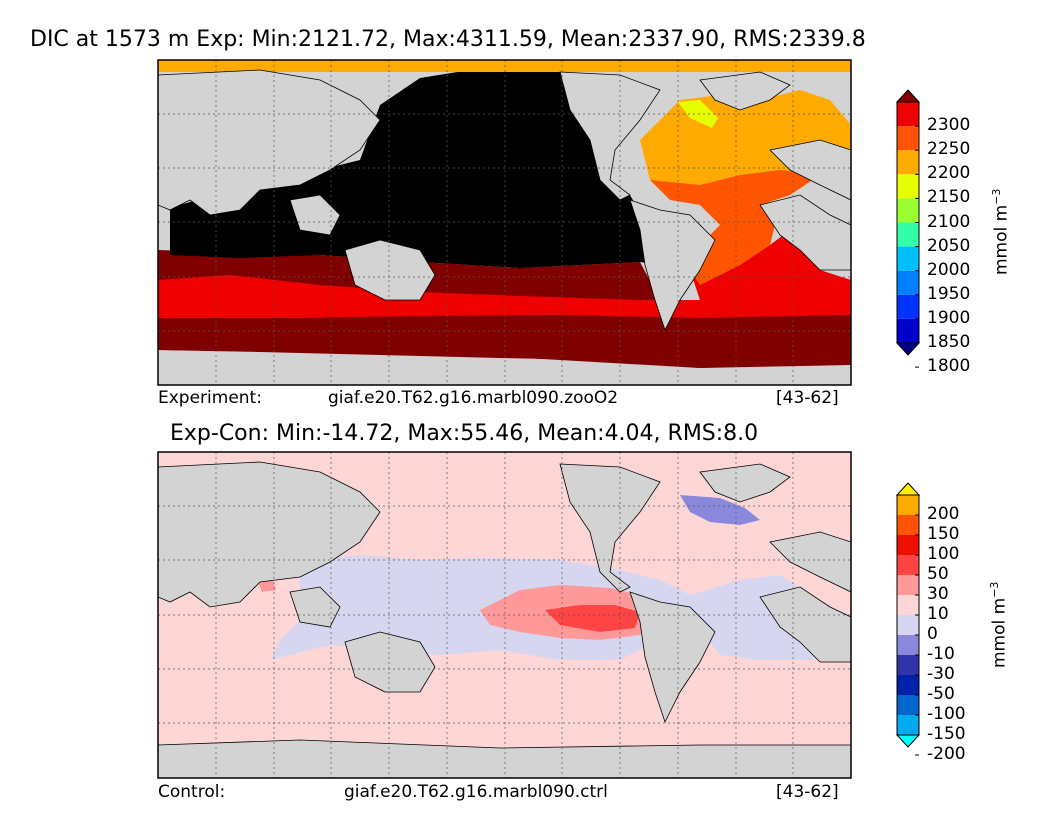 The width and height of the screenshot is (1042, 832). I want to click on bottom-colorbar-tick-label: 150, so click(943, 534).